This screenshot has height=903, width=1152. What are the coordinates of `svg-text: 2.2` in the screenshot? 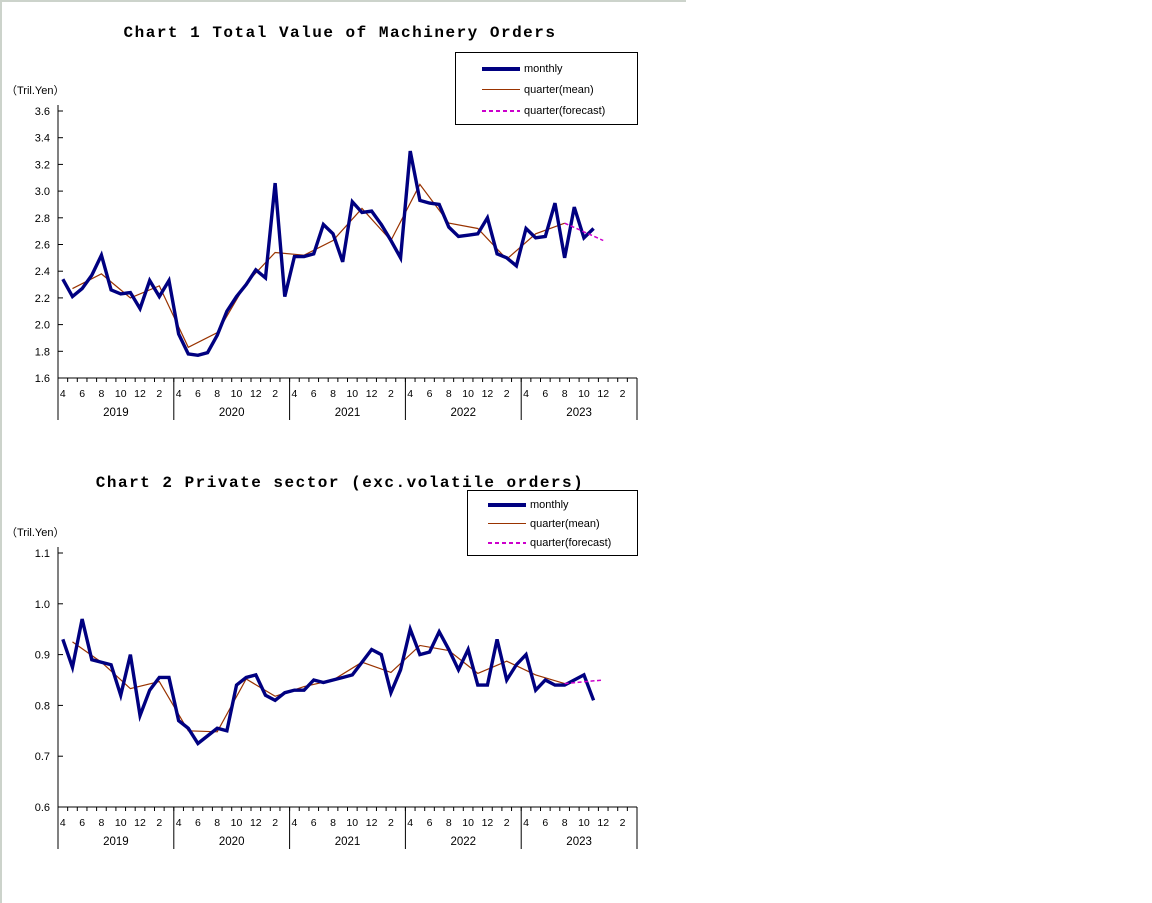 It's located at (42, 299).